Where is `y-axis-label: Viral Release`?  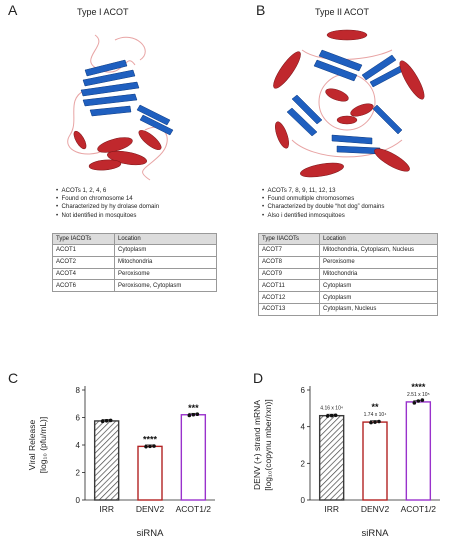 y-axis-label: Viral Release is located at coordinates (32, 445).